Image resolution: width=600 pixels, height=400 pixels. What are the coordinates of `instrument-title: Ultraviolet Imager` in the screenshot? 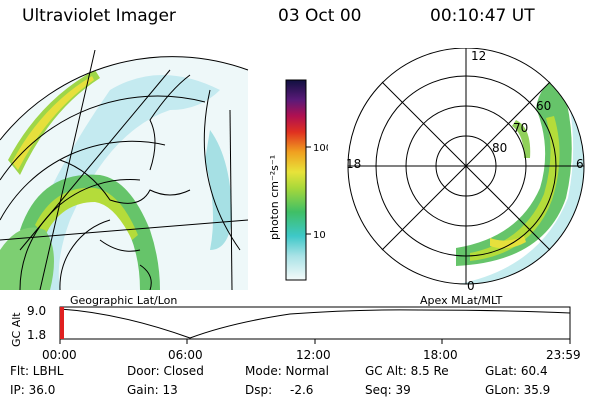 It's located at (99, 16).